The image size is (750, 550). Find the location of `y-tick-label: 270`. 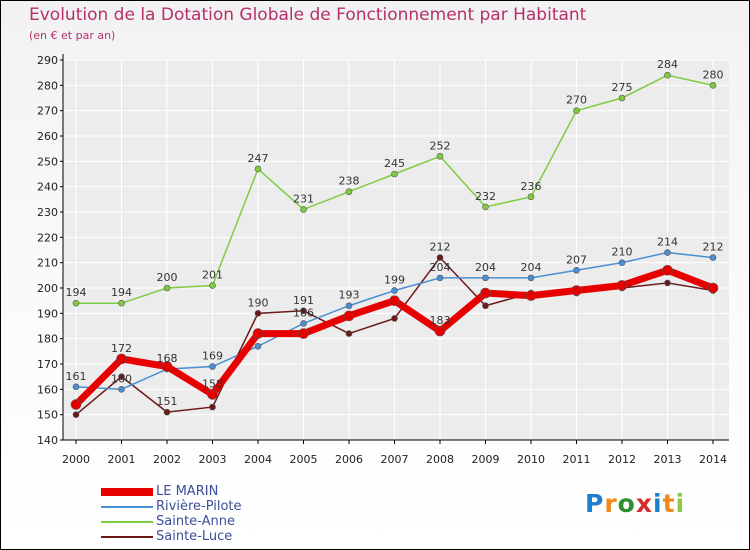

y-tick-label: 270 is located at coordinates (47, 111).